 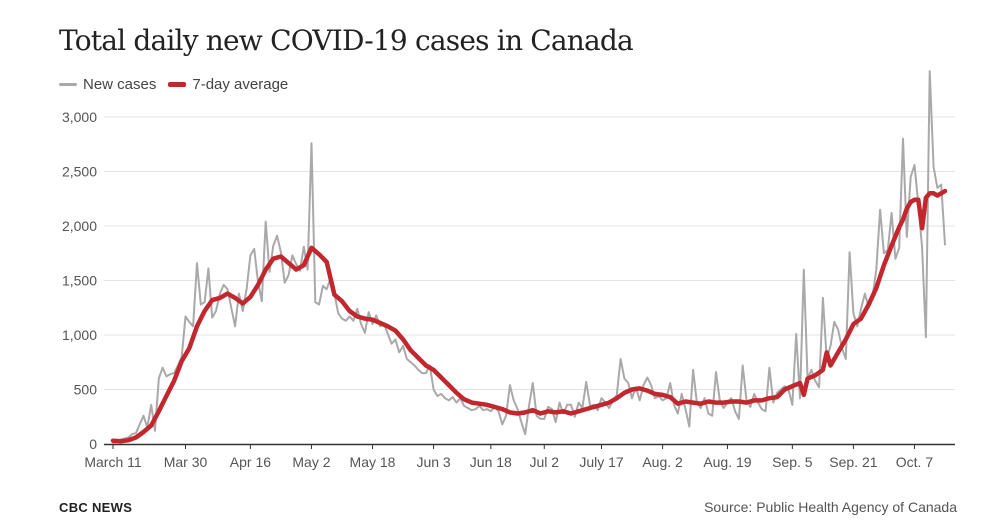 What do you see at coordinates (240, 84) in the screenshot?
I see `legend-label-7-day-average: 7-day average` at bounding box center [240, 84].